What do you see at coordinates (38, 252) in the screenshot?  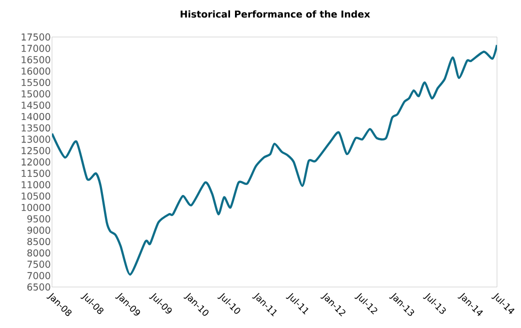 I see `y-tick-label: 8000` at bounding box center [38, 252].